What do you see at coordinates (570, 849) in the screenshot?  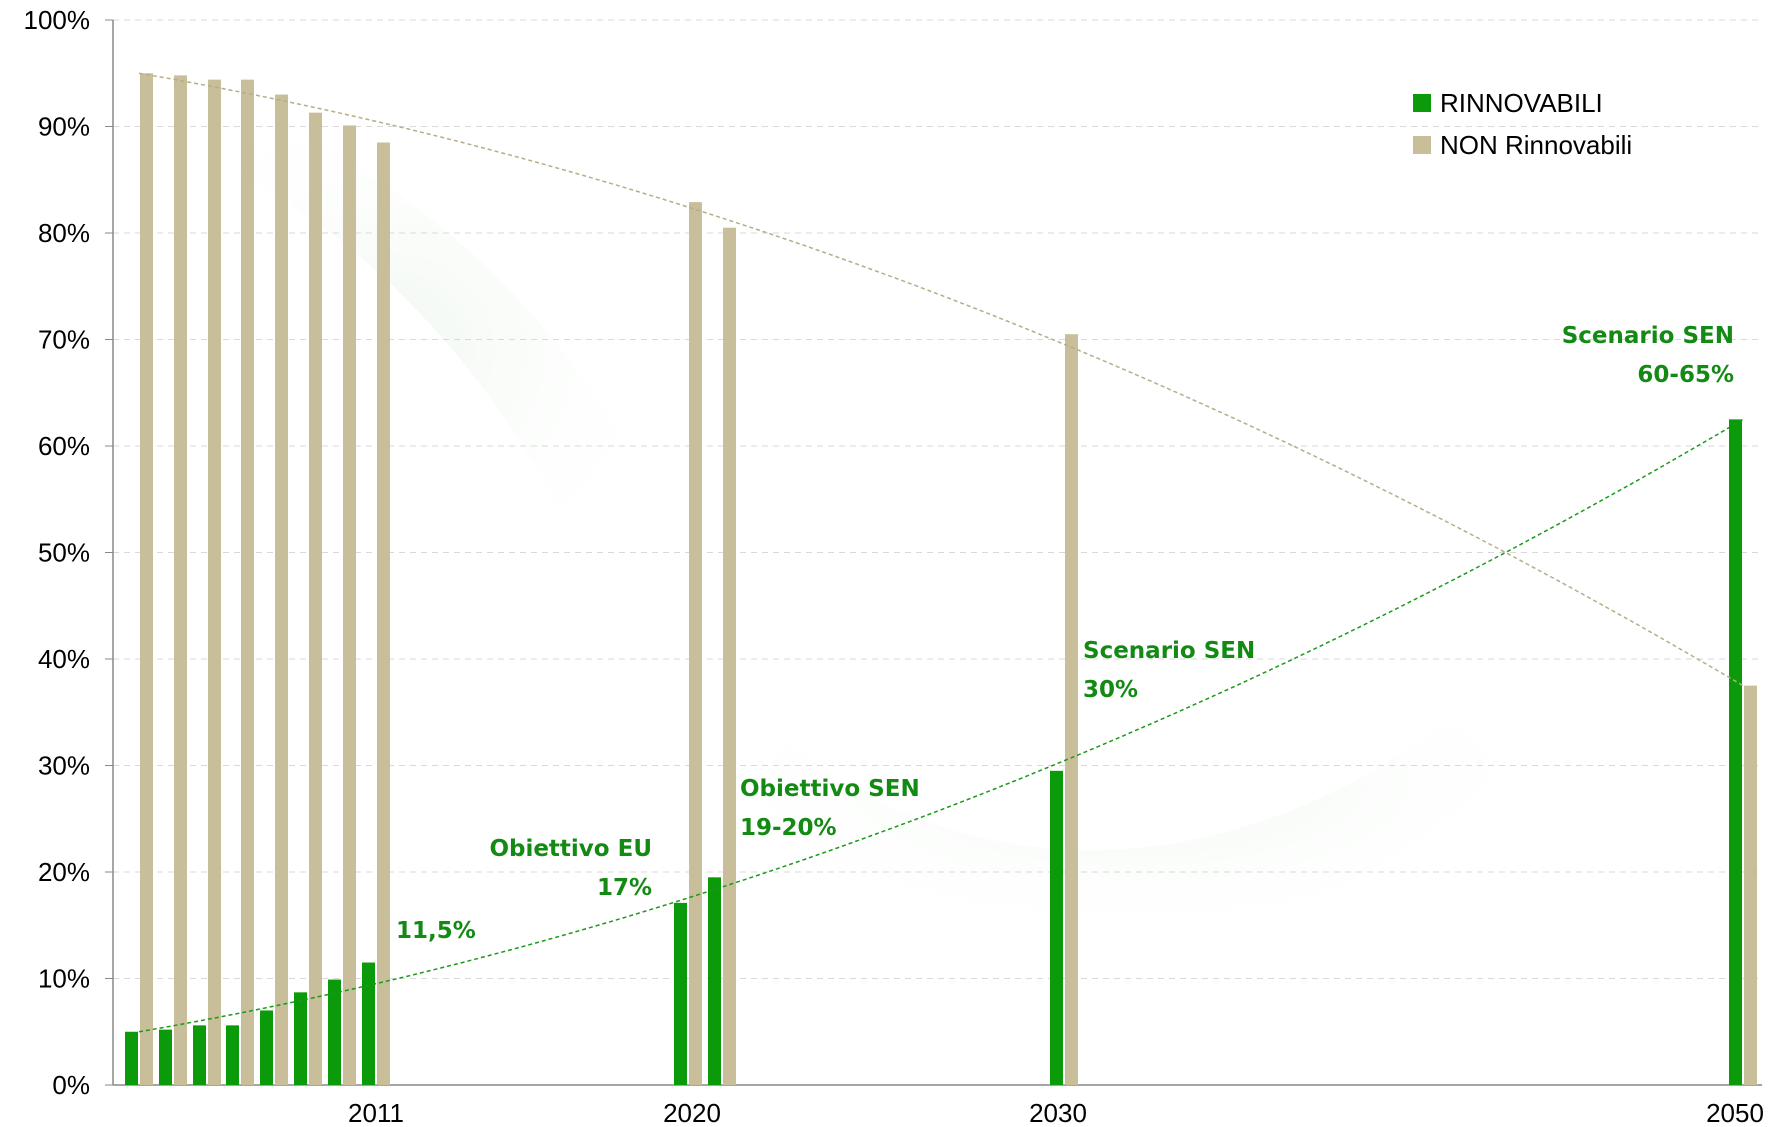 I see `annotation-label: Obiettivo EU` at bounding box center [570, 849].